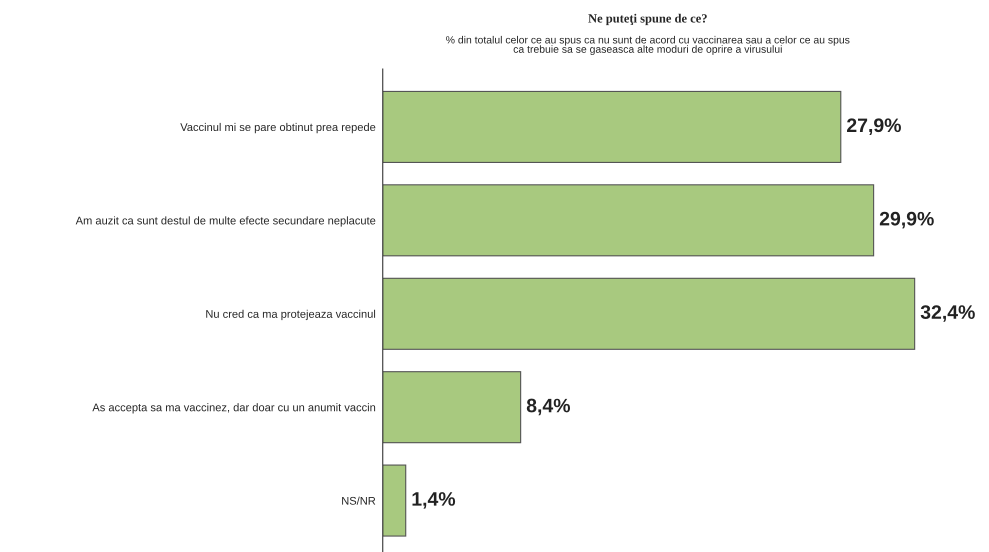  I want to click on y-tick-label: Nu cred ca ma protejeaza vaccinul, so click(291, 315).